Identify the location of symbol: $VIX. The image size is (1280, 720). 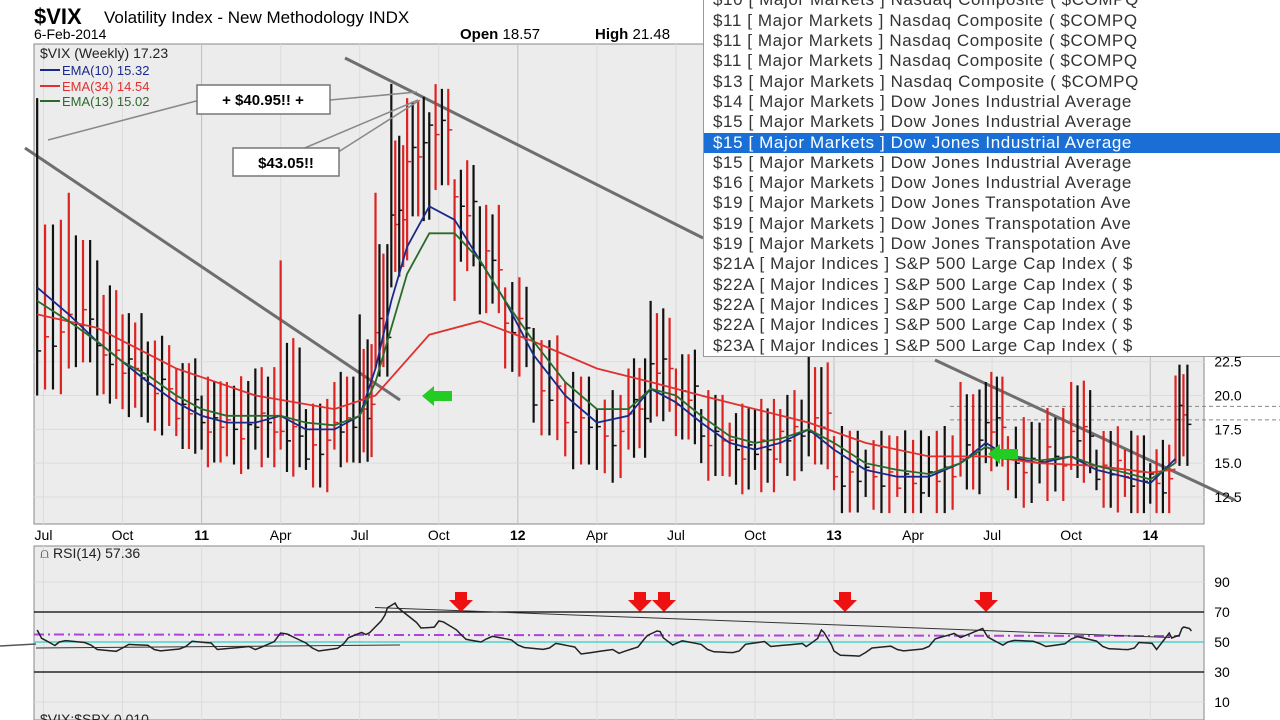
(58, 16).